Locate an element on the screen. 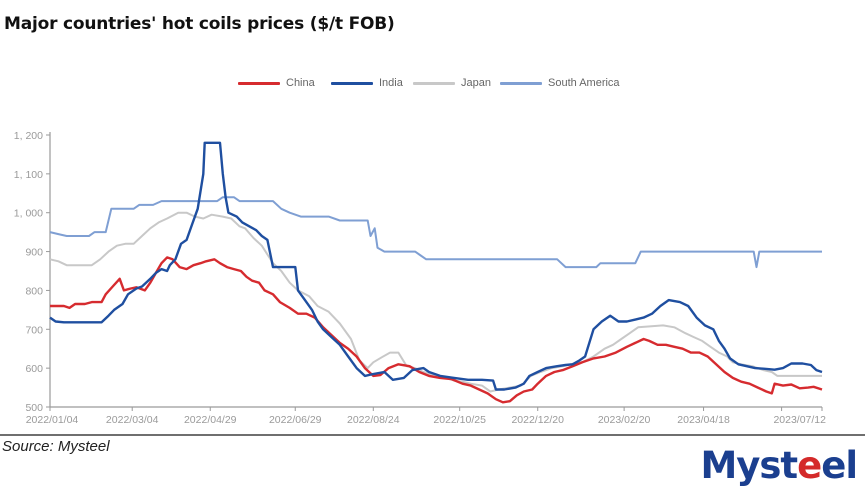  legend-swatch-south-america is located at coordinates (521, 83).